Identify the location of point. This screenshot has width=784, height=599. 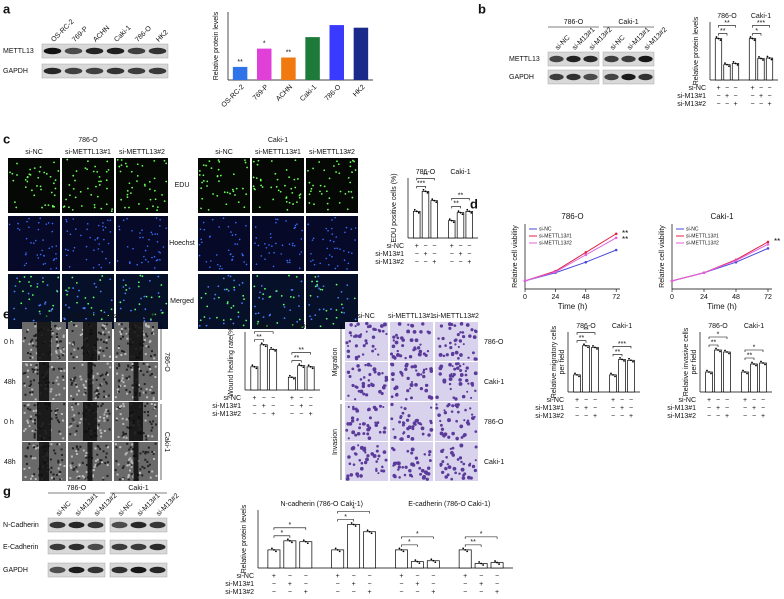
(525, 281).